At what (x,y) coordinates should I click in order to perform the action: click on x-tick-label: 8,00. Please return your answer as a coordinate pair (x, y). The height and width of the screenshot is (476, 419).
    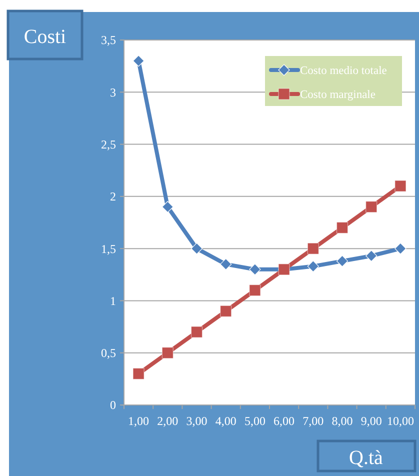
    Looking at the image, I should click on (342, 421).